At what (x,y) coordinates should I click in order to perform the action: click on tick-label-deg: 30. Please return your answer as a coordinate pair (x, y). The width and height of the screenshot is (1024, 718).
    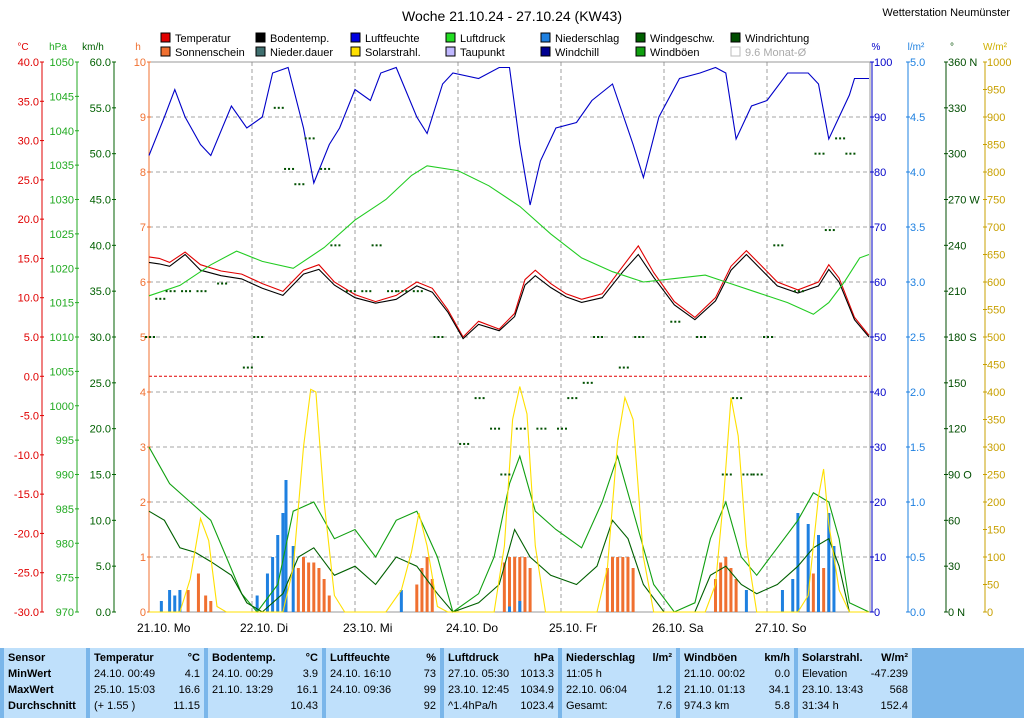
    Looking at the image, I should click on (954, 567).